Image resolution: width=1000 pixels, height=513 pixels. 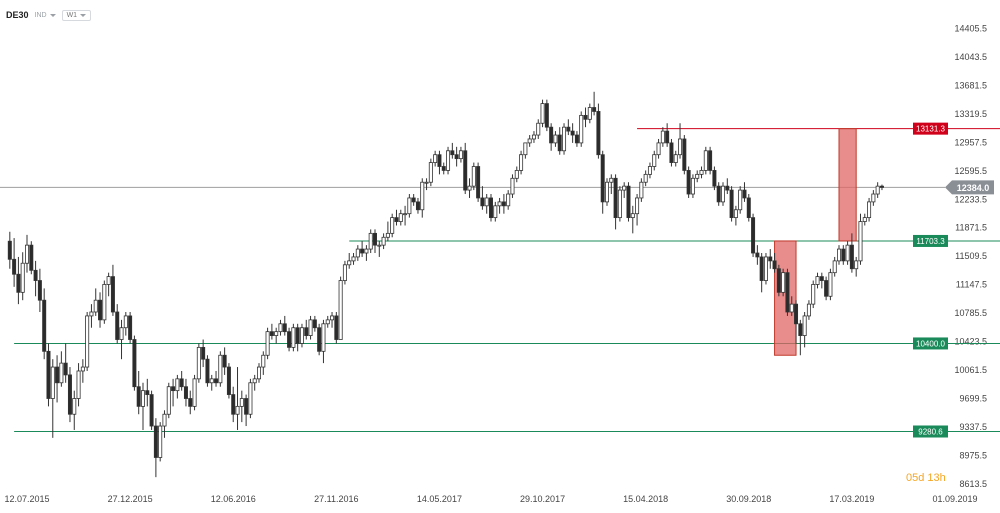 What do you see at coordinates (748, 499) in the screenshot?
I see `x-tick-label: 30.09.2018` at bounding box center [748, 499].